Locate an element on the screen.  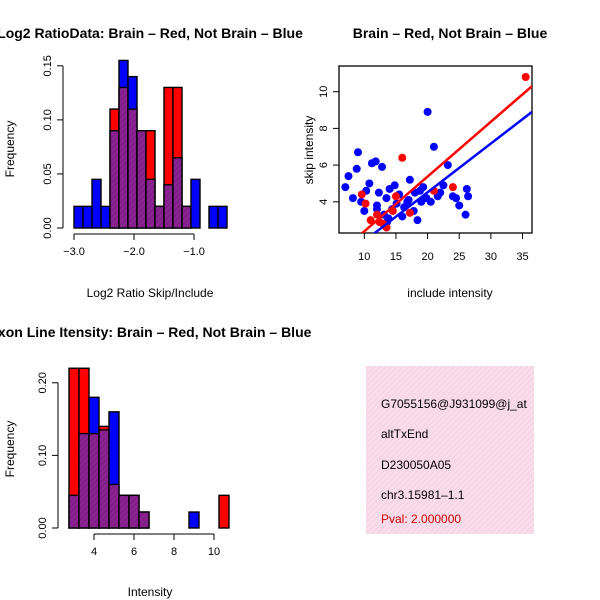
fit-line-not-brain is located at coordinates (452, 171).